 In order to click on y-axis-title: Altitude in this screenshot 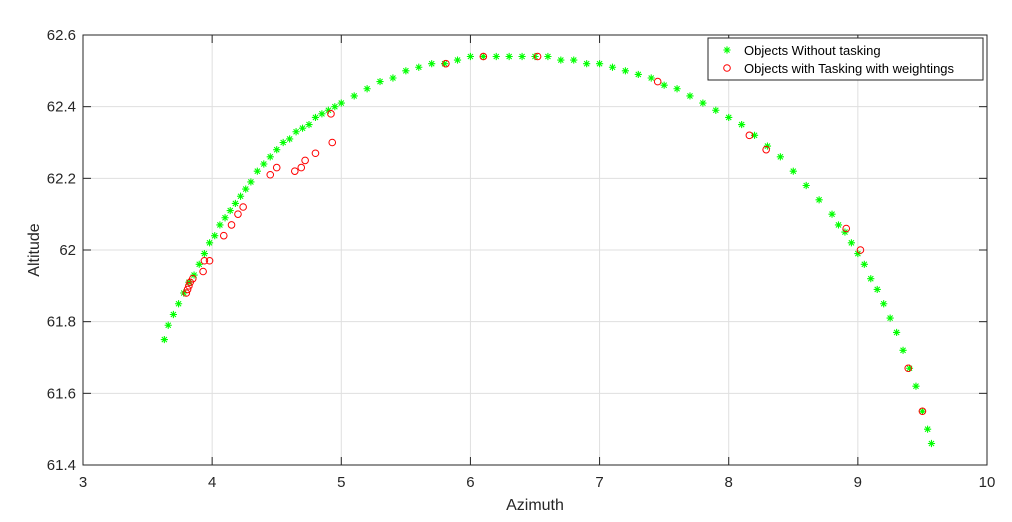, I will do `click(34, 249)`.